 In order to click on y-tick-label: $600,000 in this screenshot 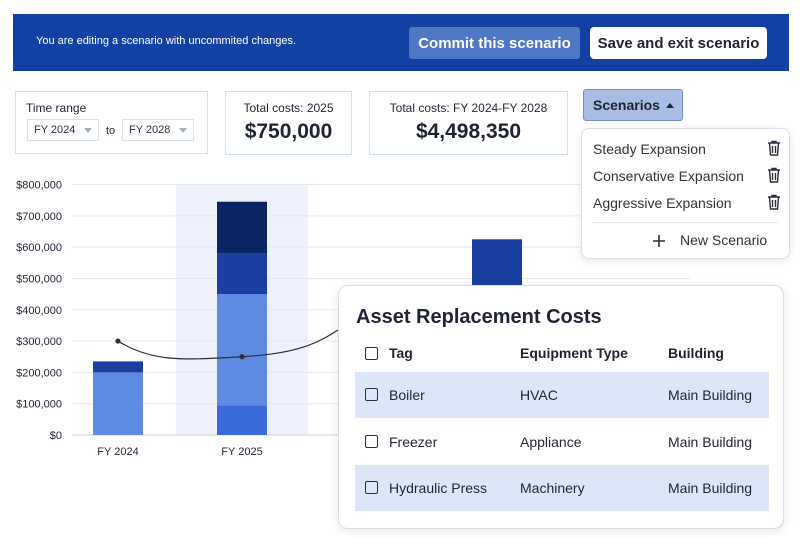, I will do `click(39, 248)`.